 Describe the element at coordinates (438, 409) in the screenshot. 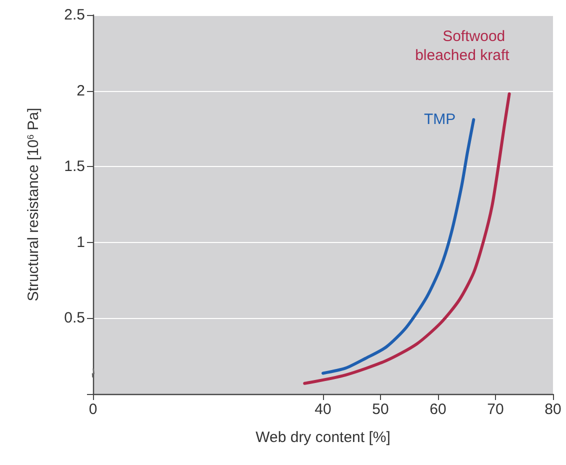

I see `x-tick-label: 60` at that location.